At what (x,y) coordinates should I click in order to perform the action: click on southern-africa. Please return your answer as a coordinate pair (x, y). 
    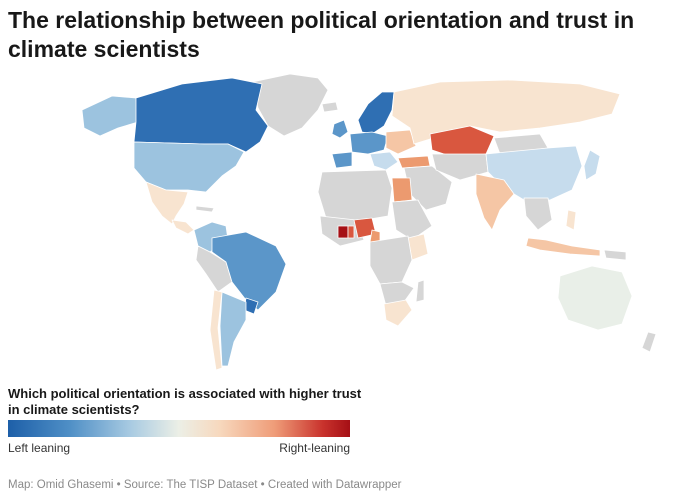
    Looking at the image, I should click on (397, 294).